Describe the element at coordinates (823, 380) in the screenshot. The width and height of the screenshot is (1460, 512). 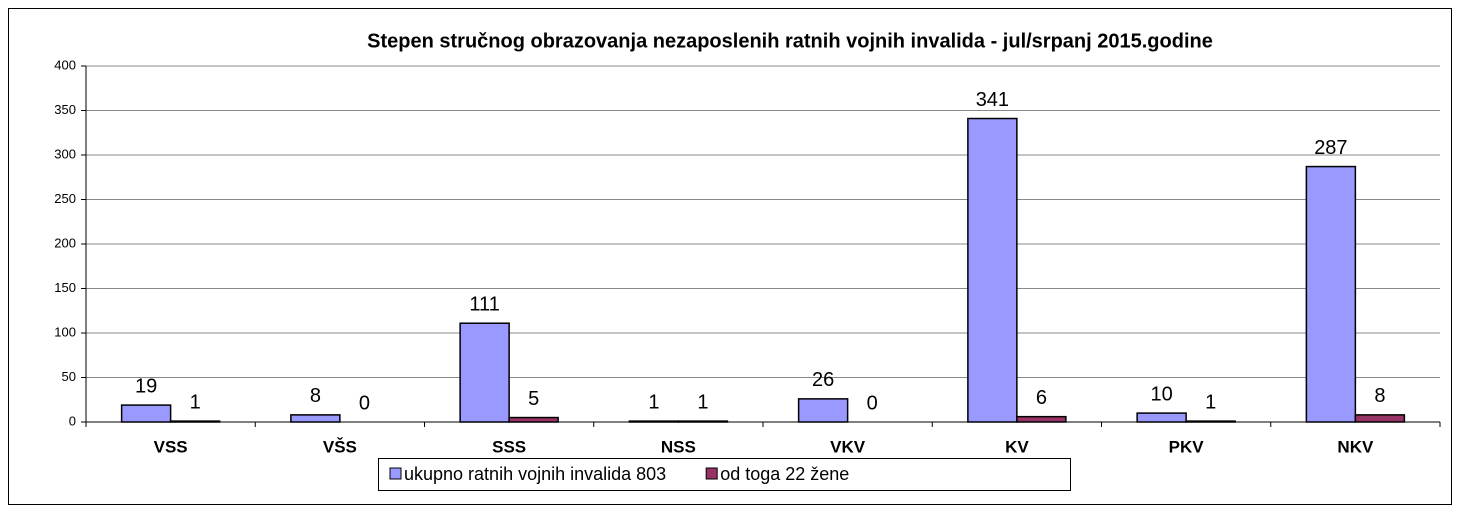
I see `data-label: 26` at that location.